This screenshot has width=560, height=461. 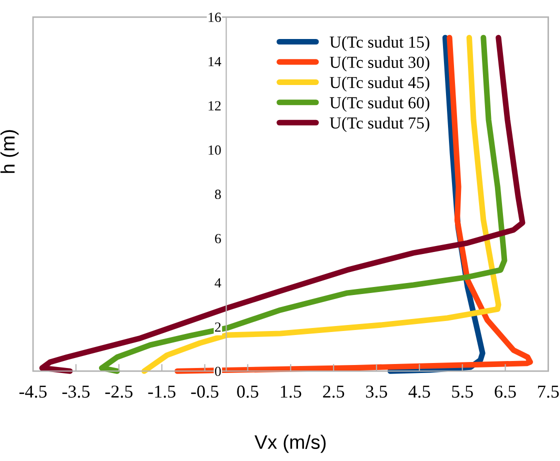 What do you see at coordinates (247, 392) in the screenshot?
I see `x-tick-label: 0.5` at bounding box center [247, 392].